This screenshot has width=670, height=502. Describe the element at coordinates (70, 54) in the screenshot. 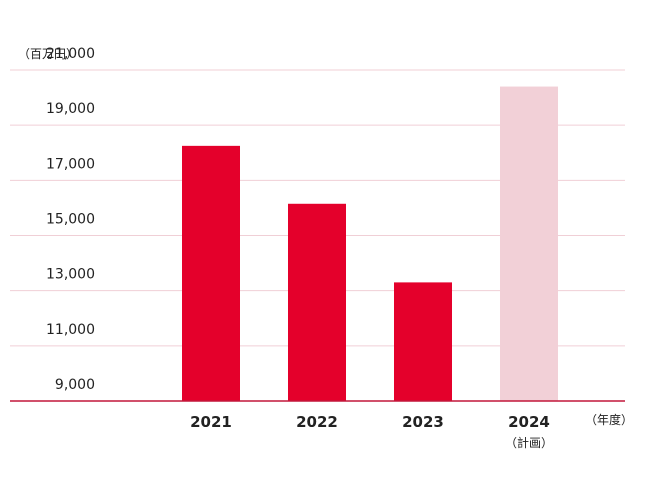

I see `y-tick-label: 21,000` at that location.